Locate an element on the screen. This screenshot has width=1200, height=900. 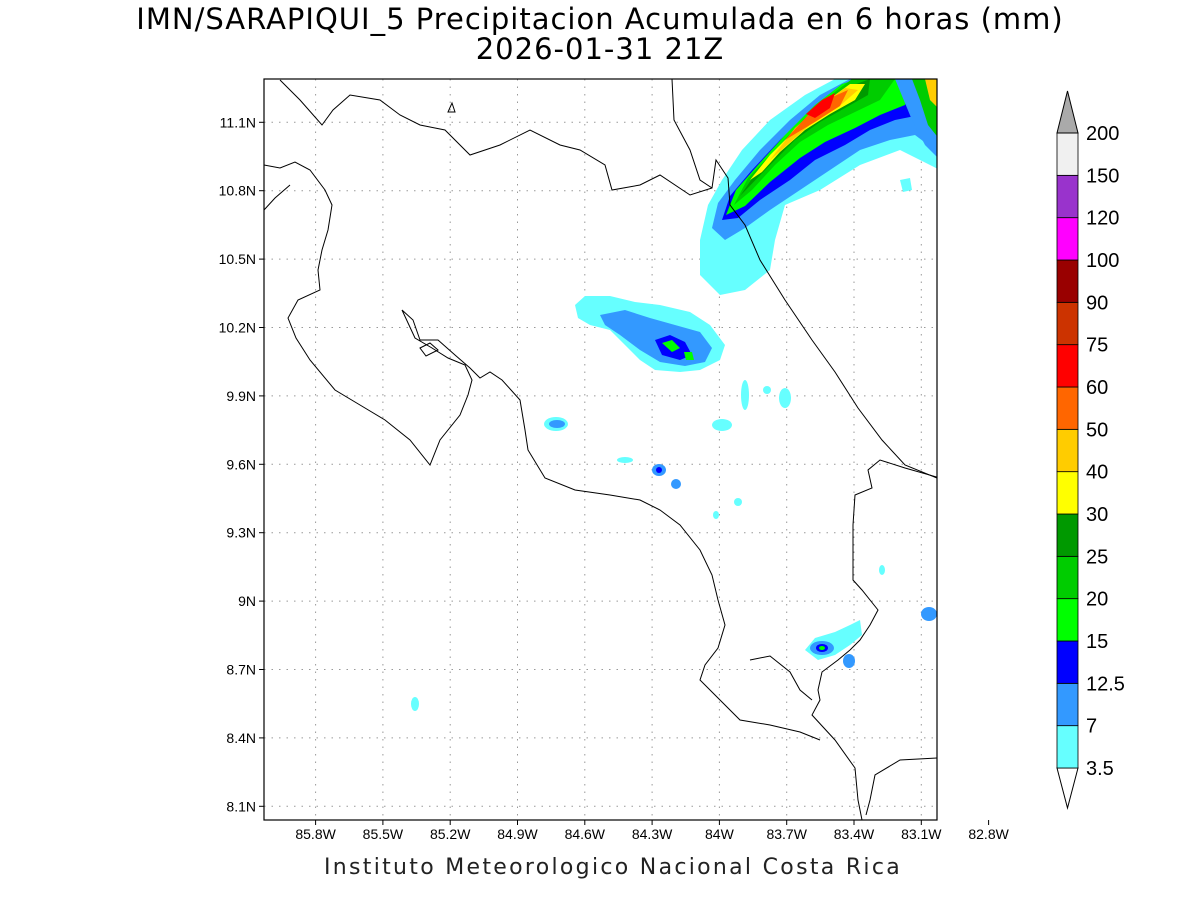
lat-tick-label: 9N is located at coordinates (247, 601).